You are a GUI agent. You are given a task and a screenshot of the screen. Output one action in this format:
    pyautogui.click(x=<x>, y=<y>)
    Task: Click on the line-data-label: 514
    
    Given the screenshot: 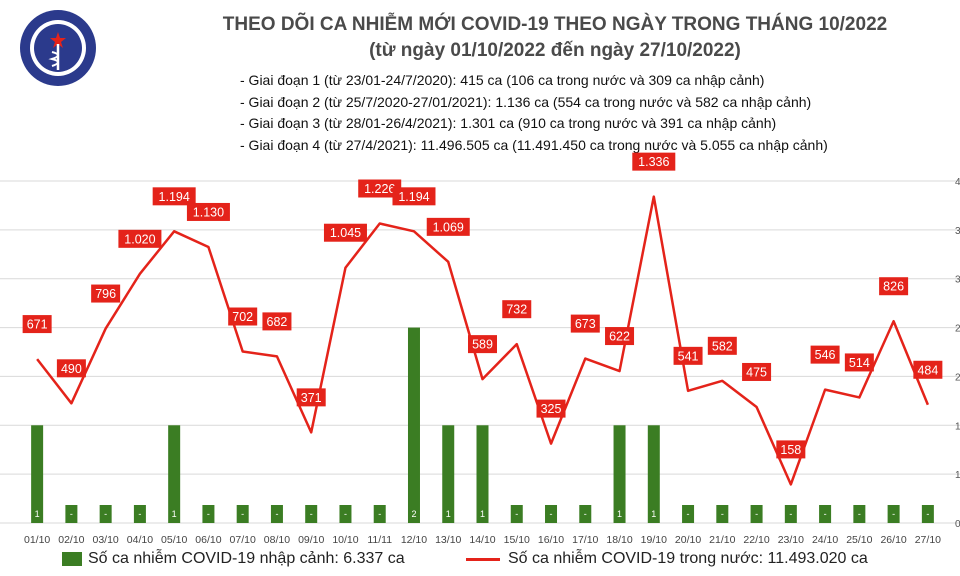 What is the action you would take?
    pyautogui.click(x=859, y=363)
    